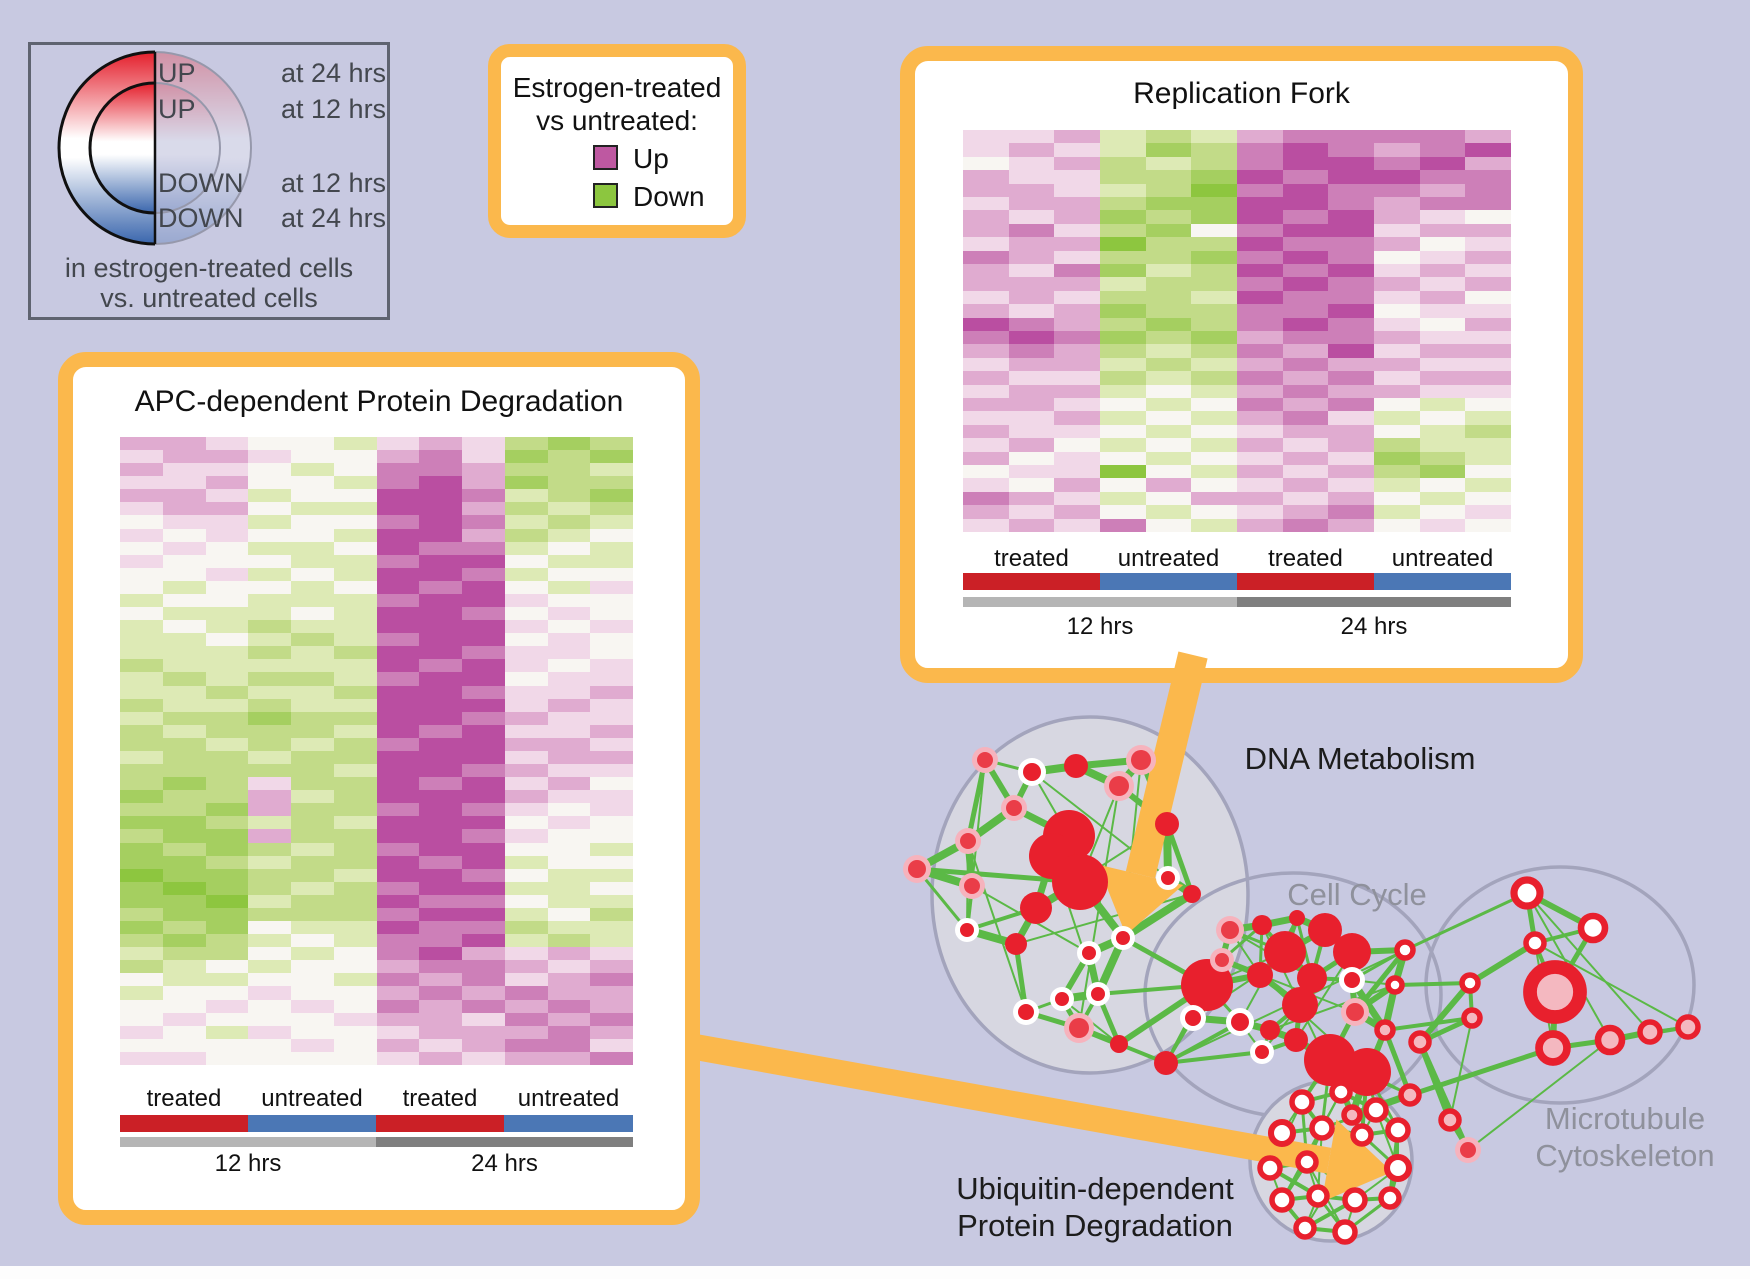 The height and width of the screenshot is (1279, 1750). I want to click on rep-group-label-2: untreated, so click(1168, 558).